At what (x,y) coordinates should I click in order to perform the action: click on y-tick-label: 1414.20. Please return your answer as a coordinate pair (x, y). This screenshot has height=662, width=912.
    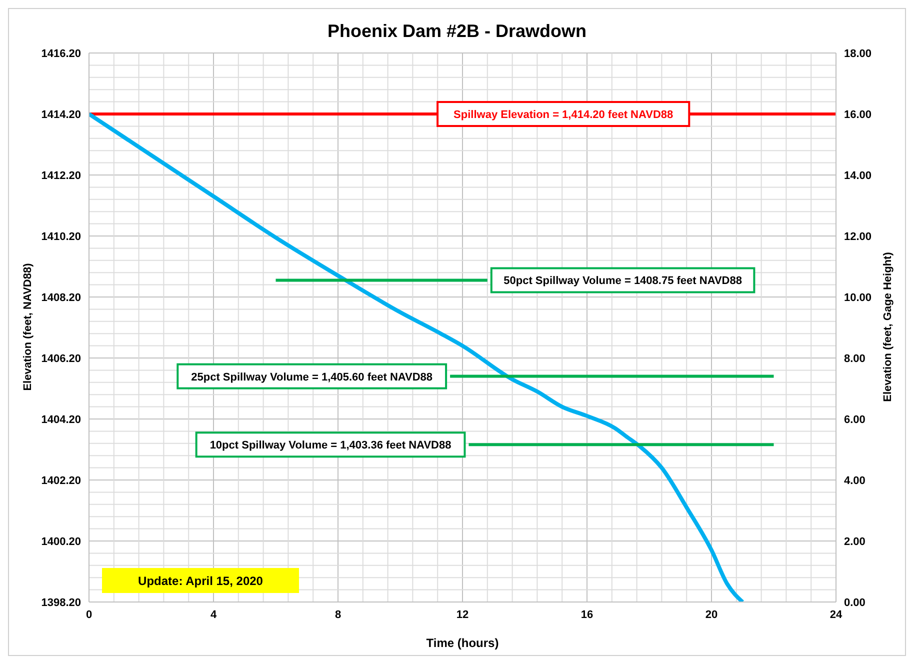
    Looking at the image, I should click on (61, 114).